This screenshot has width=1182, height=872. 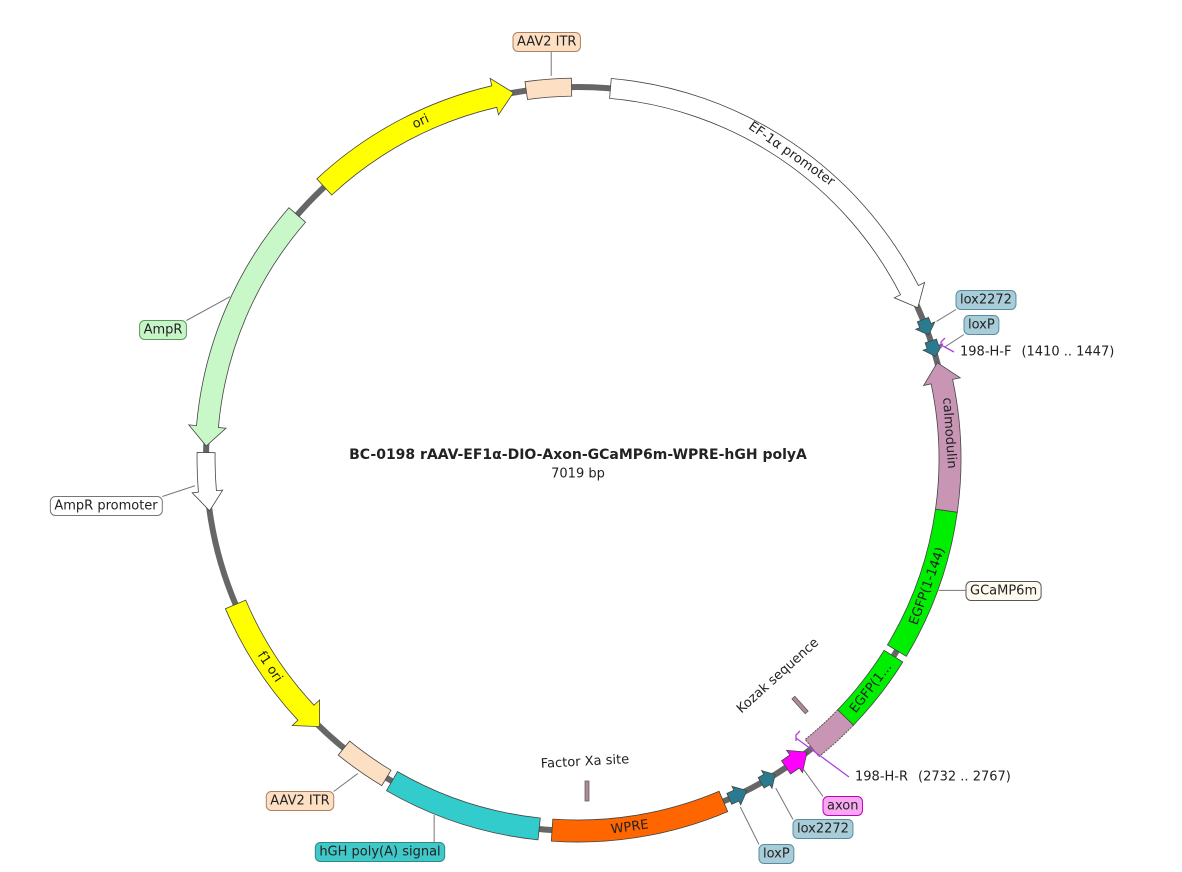 What do you see at coordinates (578, 474) in the screenshot?
I see `map-length: 7019 bp` at bounding box center [578, 474].